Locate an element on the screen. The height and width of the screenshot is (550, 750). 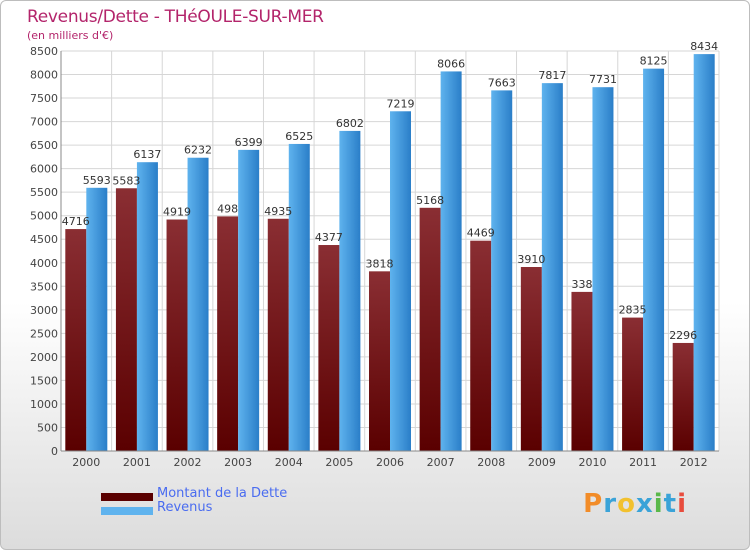
data-label-revenus-2004: 6525 is located at coordinates (299, 136).